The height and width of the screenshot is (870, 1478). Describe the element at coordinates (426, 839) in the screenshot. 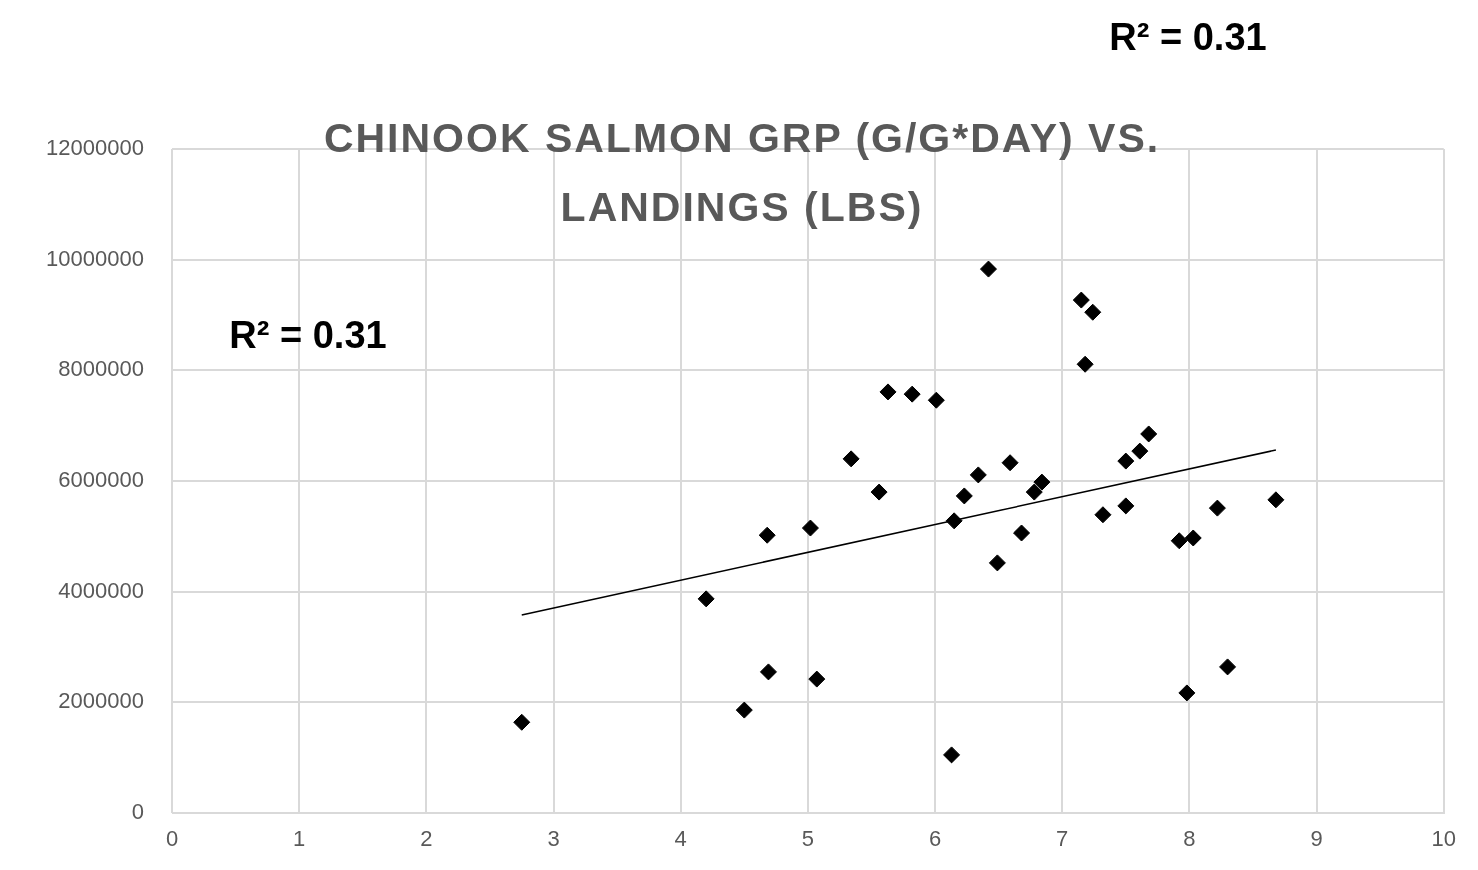

I see `x-tick-label: 2` at that location.